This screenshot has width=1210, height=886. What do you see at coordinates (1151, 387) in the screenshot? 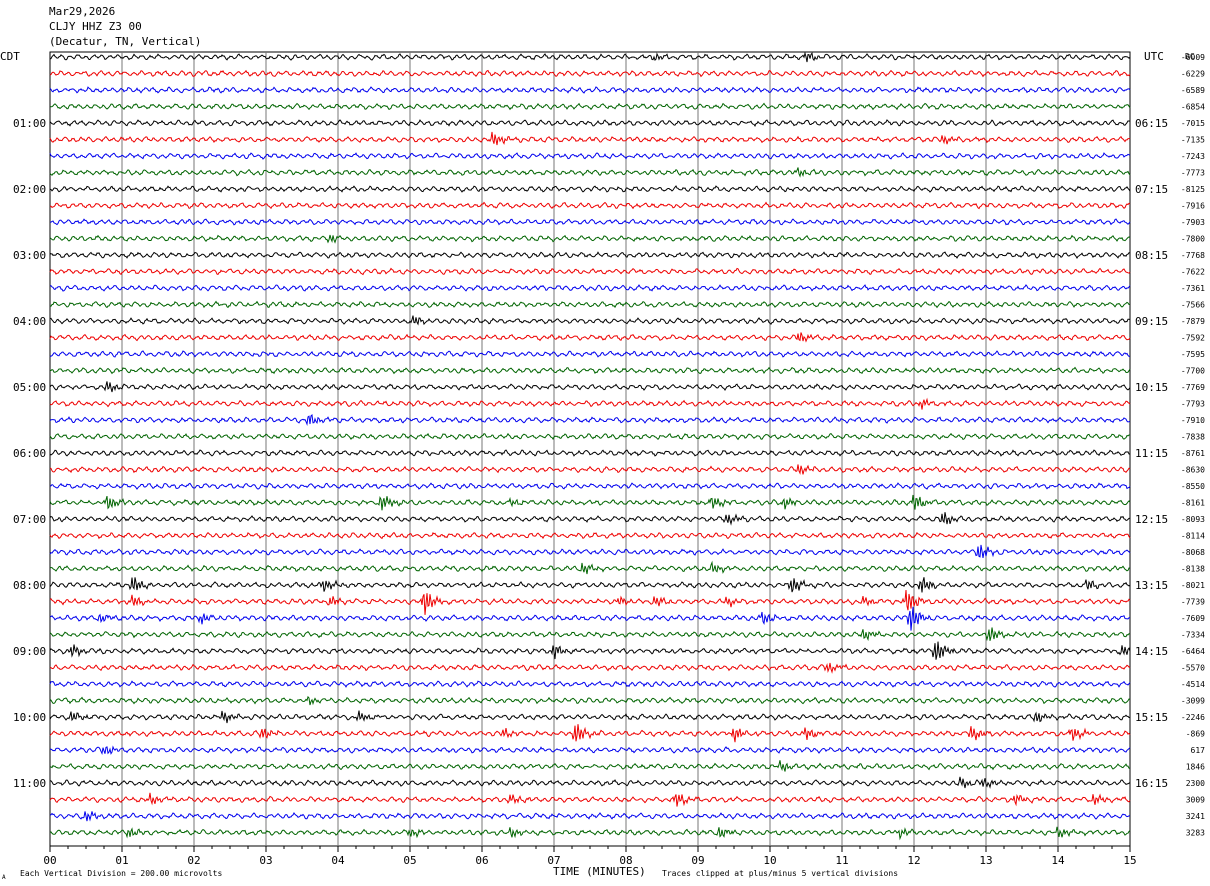
I see `right-time-label: 10:15` at bounding box center [1151, 387].